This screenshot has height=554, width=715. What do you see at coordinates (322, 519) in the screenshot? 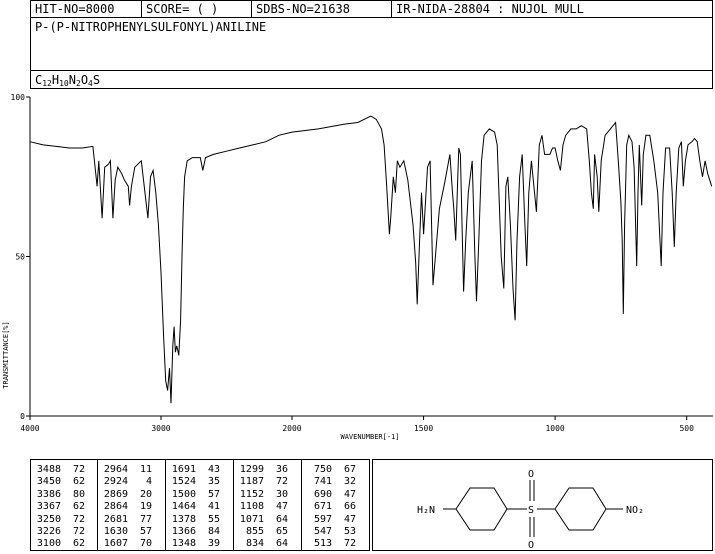
I see `peak-wavenumber: 597` at bounding box center [322, 519].